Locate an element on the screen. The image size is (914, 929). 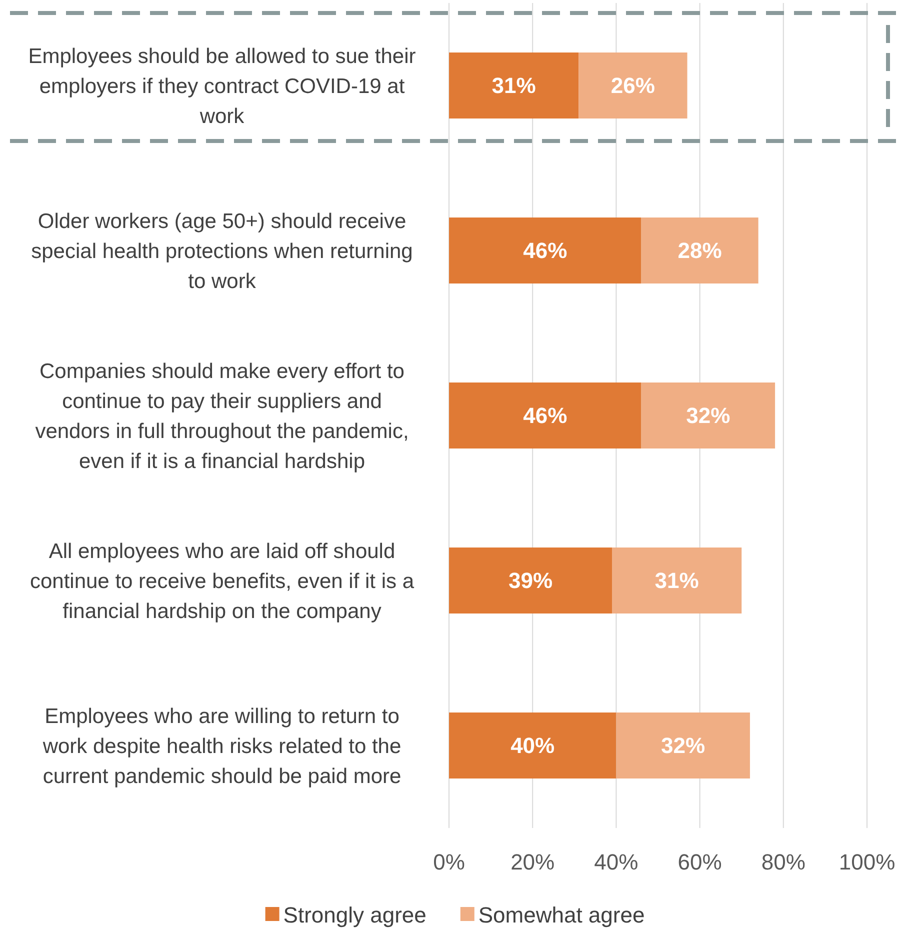
legend-label: Strongly agree is located at coordinates (354, 915).